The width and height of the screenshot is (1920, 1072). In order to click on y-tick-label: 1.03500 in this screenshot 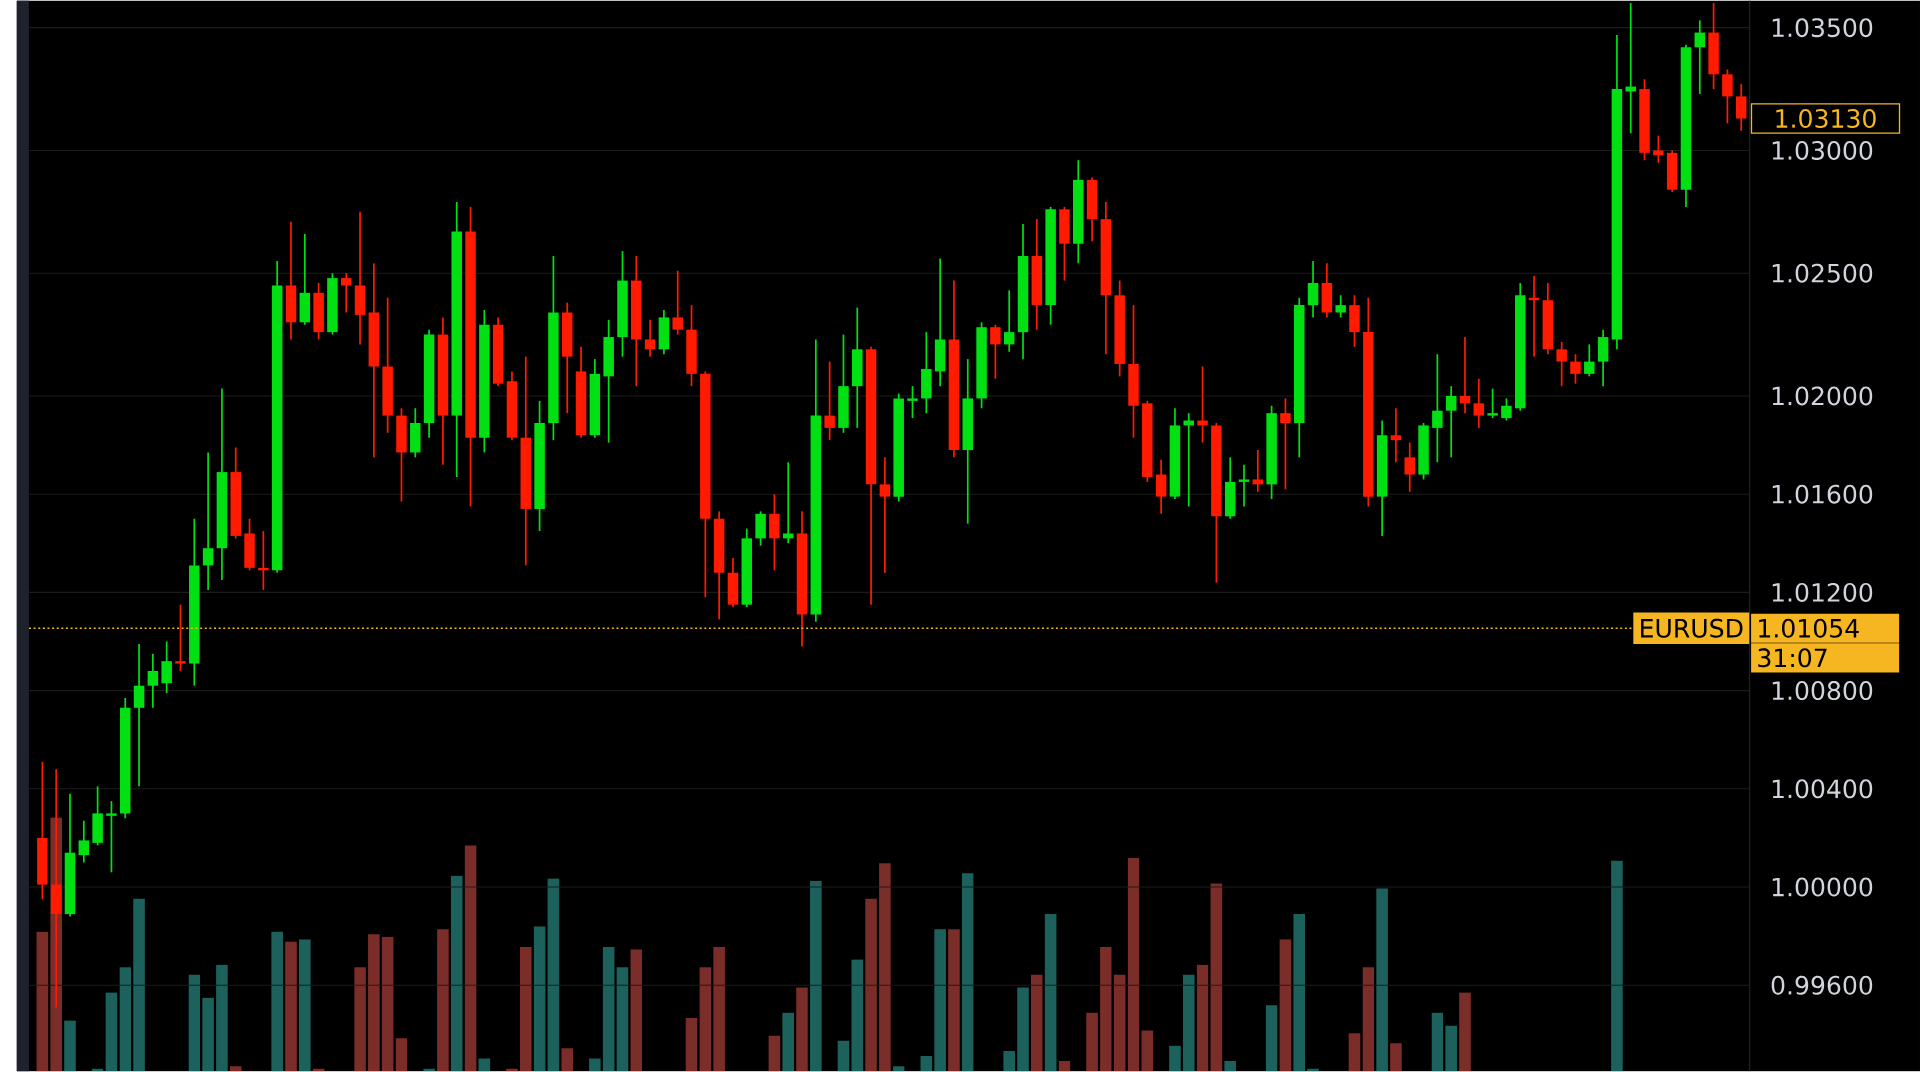, I will do `click(1822, 28)`.